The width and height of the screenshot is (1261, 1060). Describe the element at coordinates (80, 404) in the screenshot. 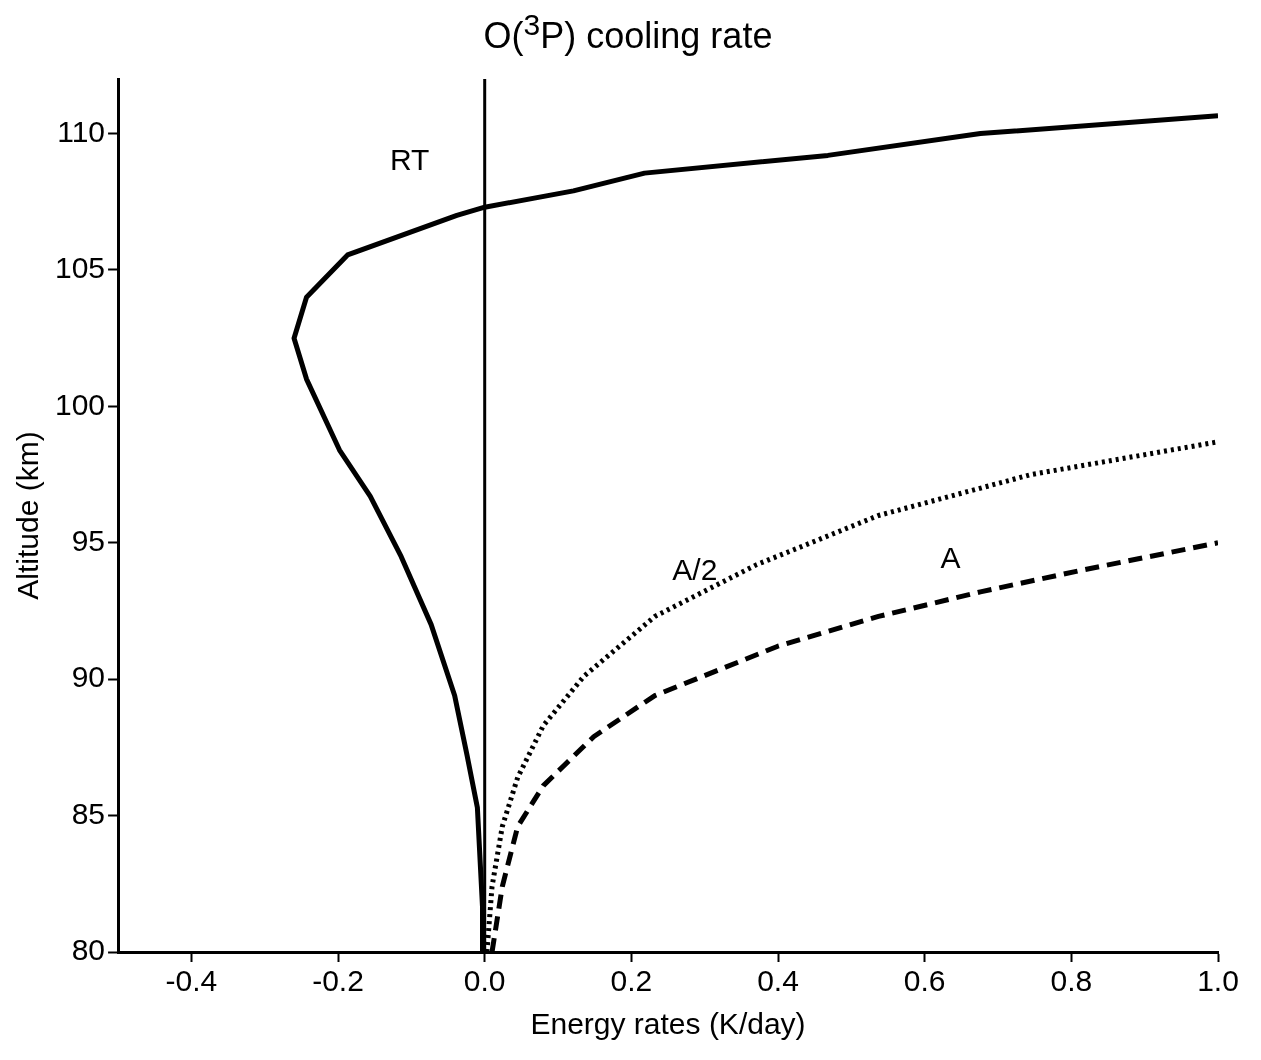

I see `y-tick-label: 100` at that location.